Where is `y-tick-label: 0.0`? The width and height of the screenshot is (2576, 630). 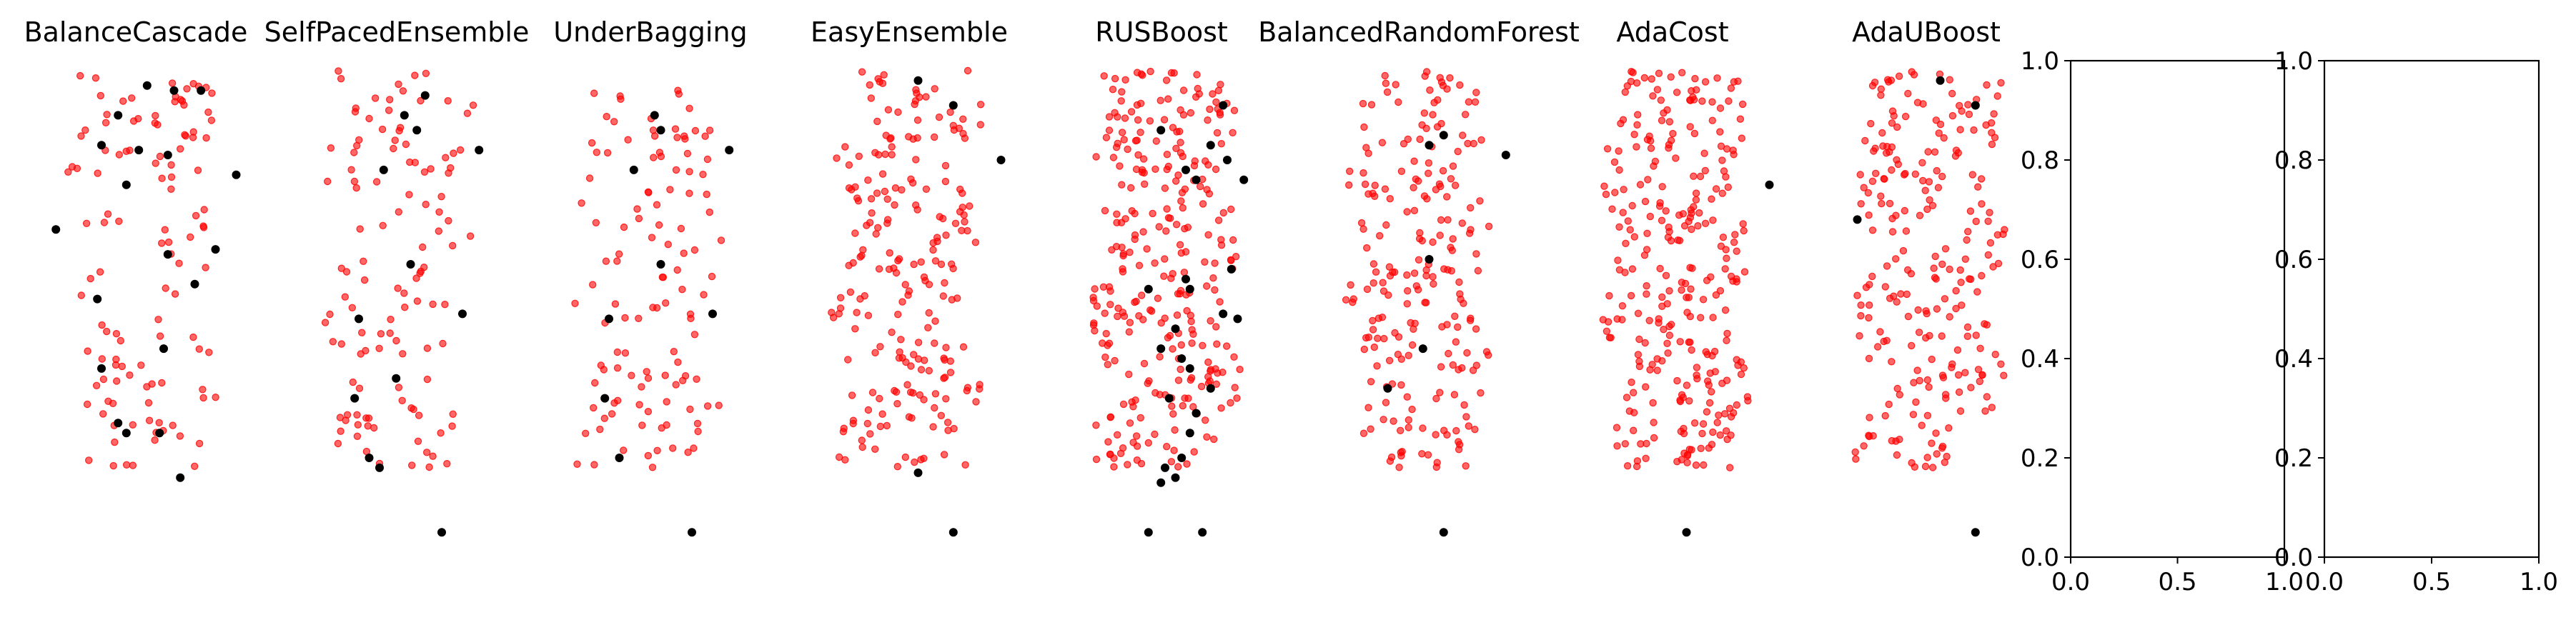
y-tick-label: 0.0 is located at coordinates (2040, 558).